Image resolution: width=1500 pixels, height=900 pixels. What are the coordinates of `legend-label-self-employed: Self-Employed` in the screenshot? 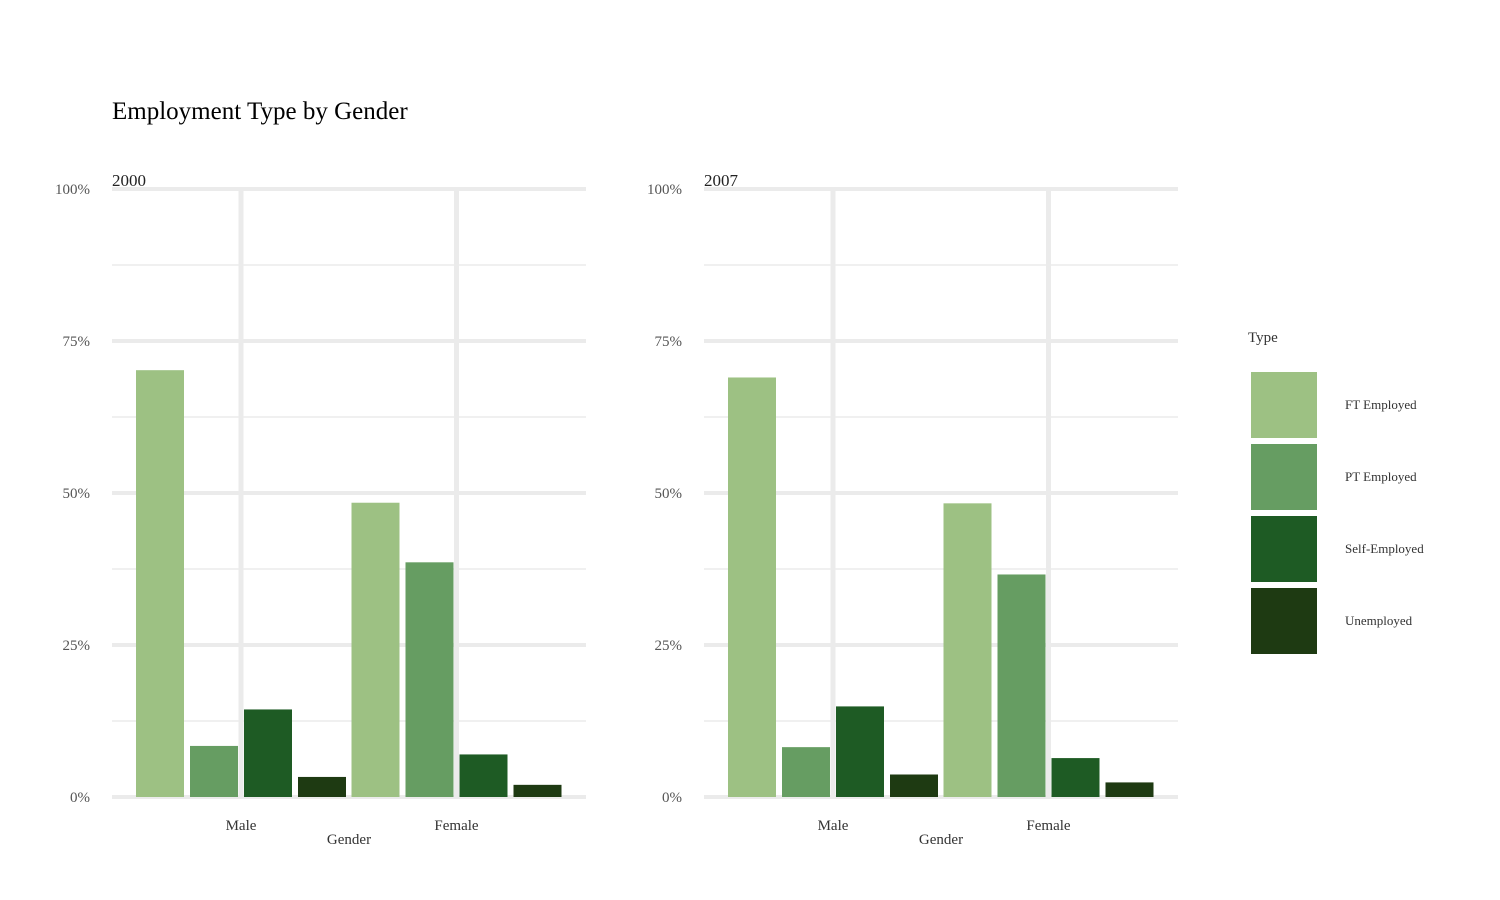 It's located at (1384, 548).